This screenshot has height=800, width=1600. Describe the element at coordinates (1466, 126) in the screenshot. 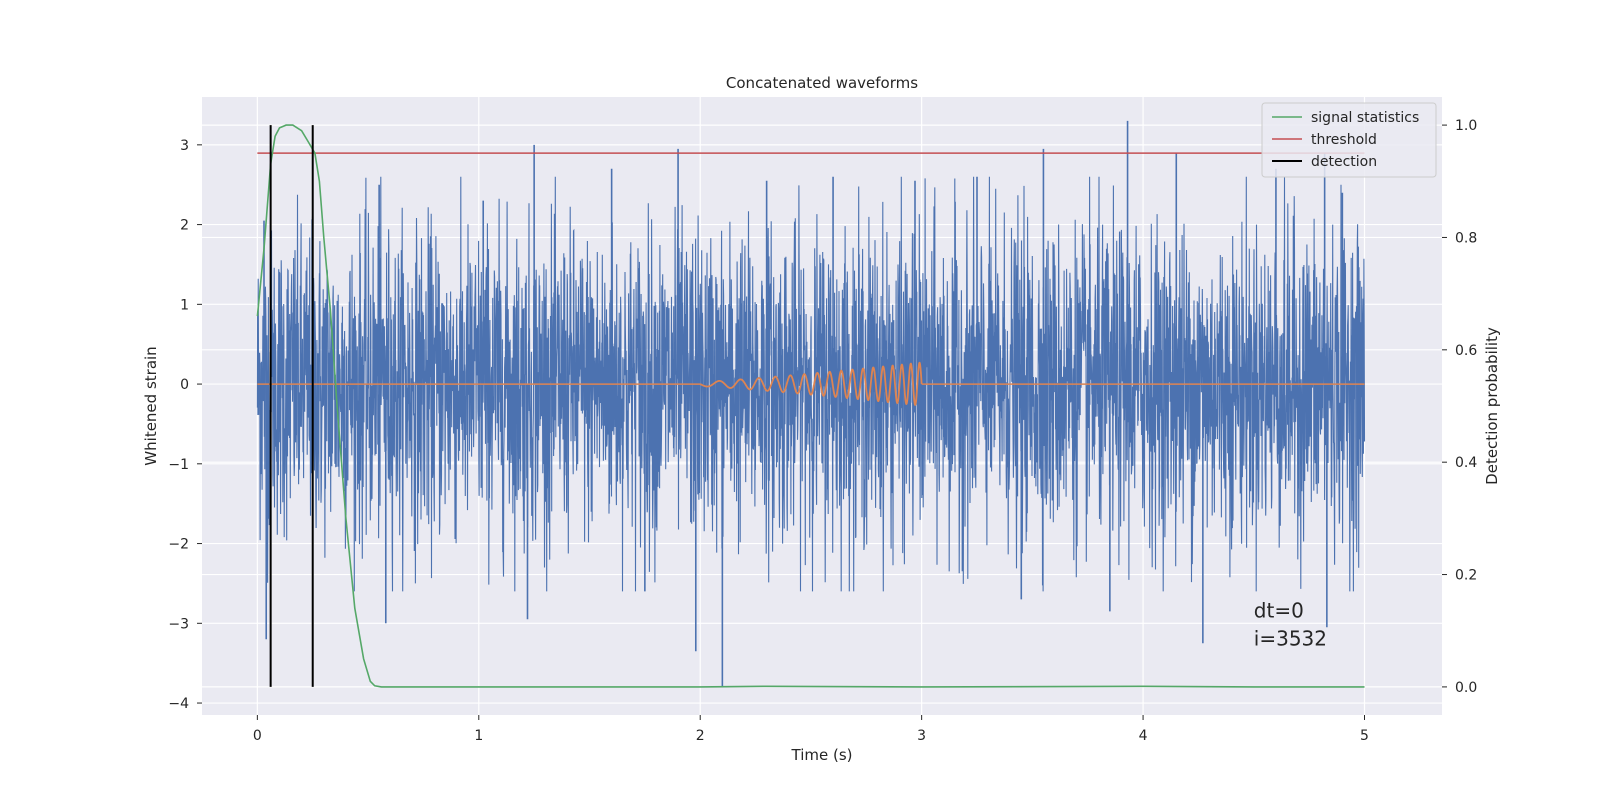

I see `y2-tick-label: 1.0` at that location.